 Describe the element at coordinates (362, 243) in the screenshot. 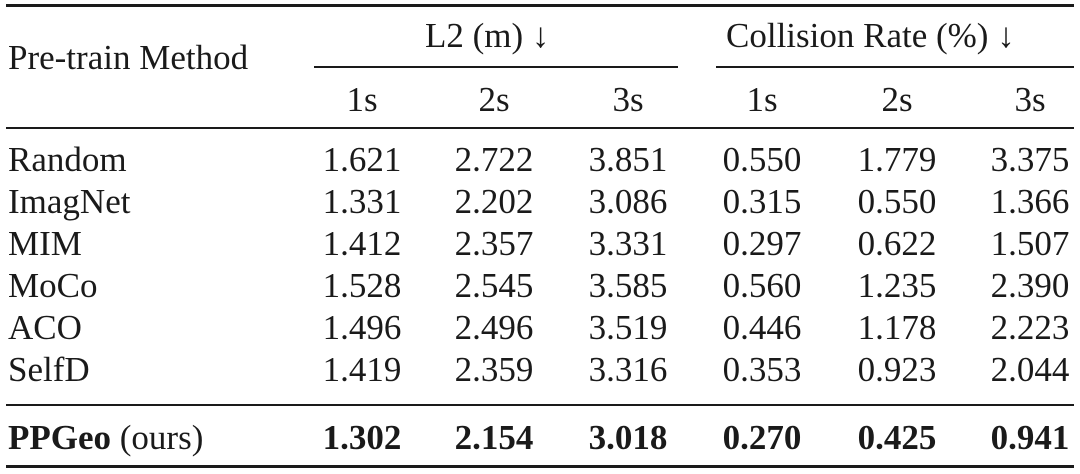

I see `table-cell: 1.412` at that location.